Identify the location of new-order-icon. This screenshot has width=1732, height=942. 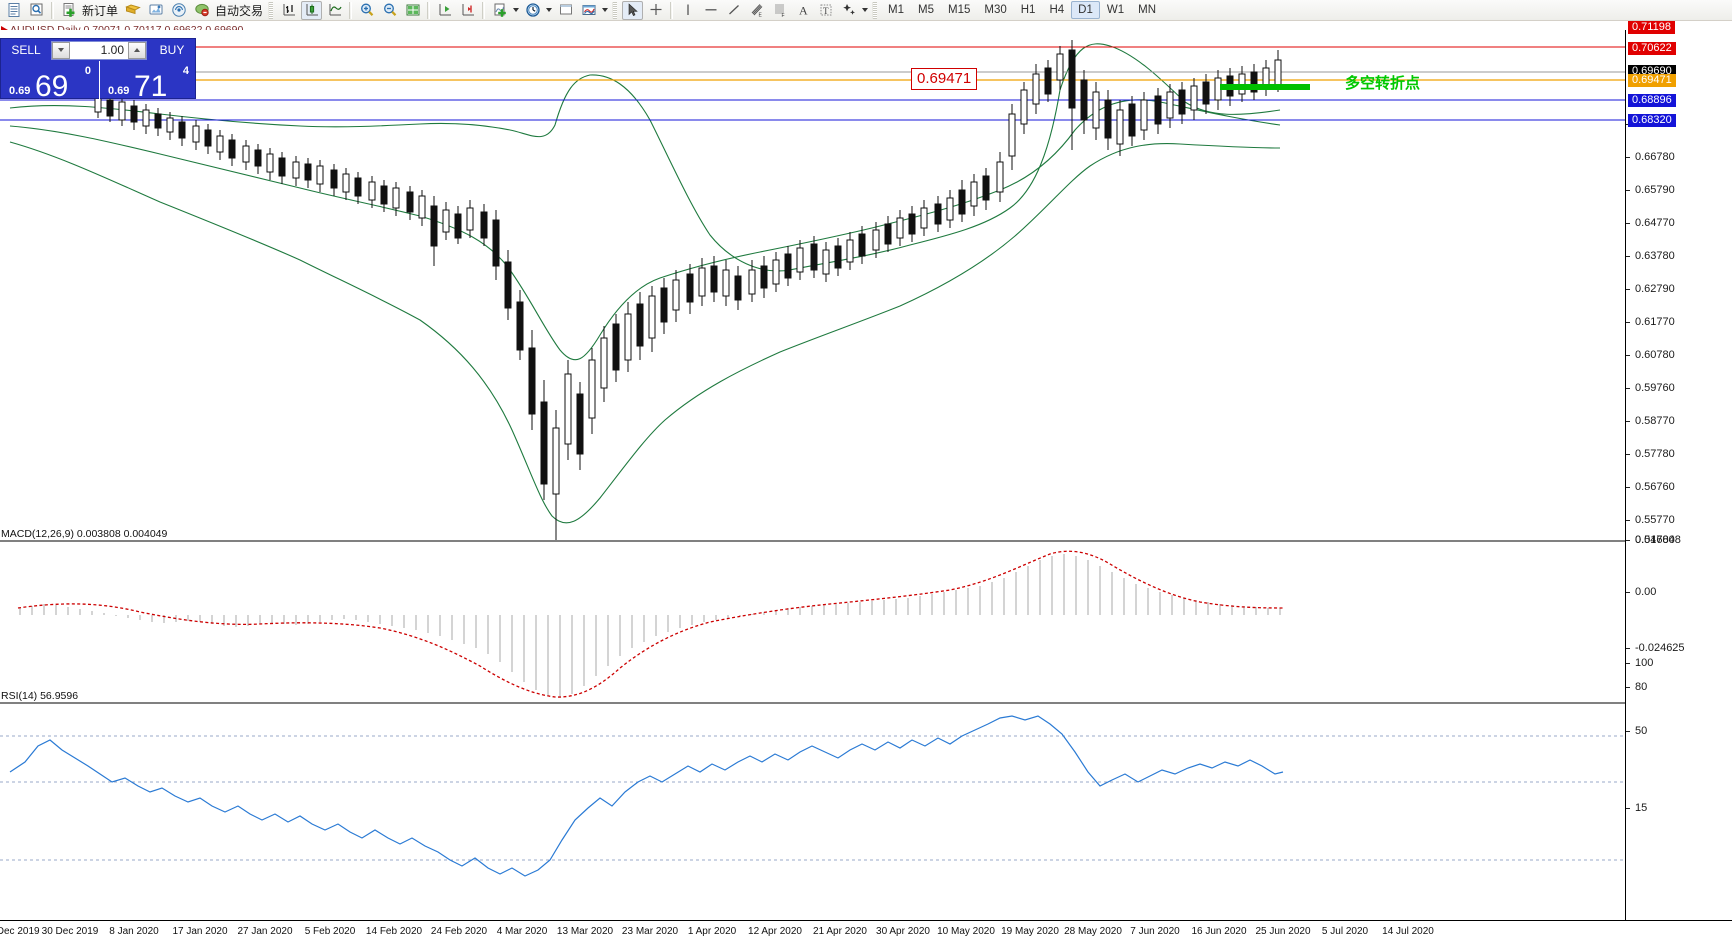
(68, 10).